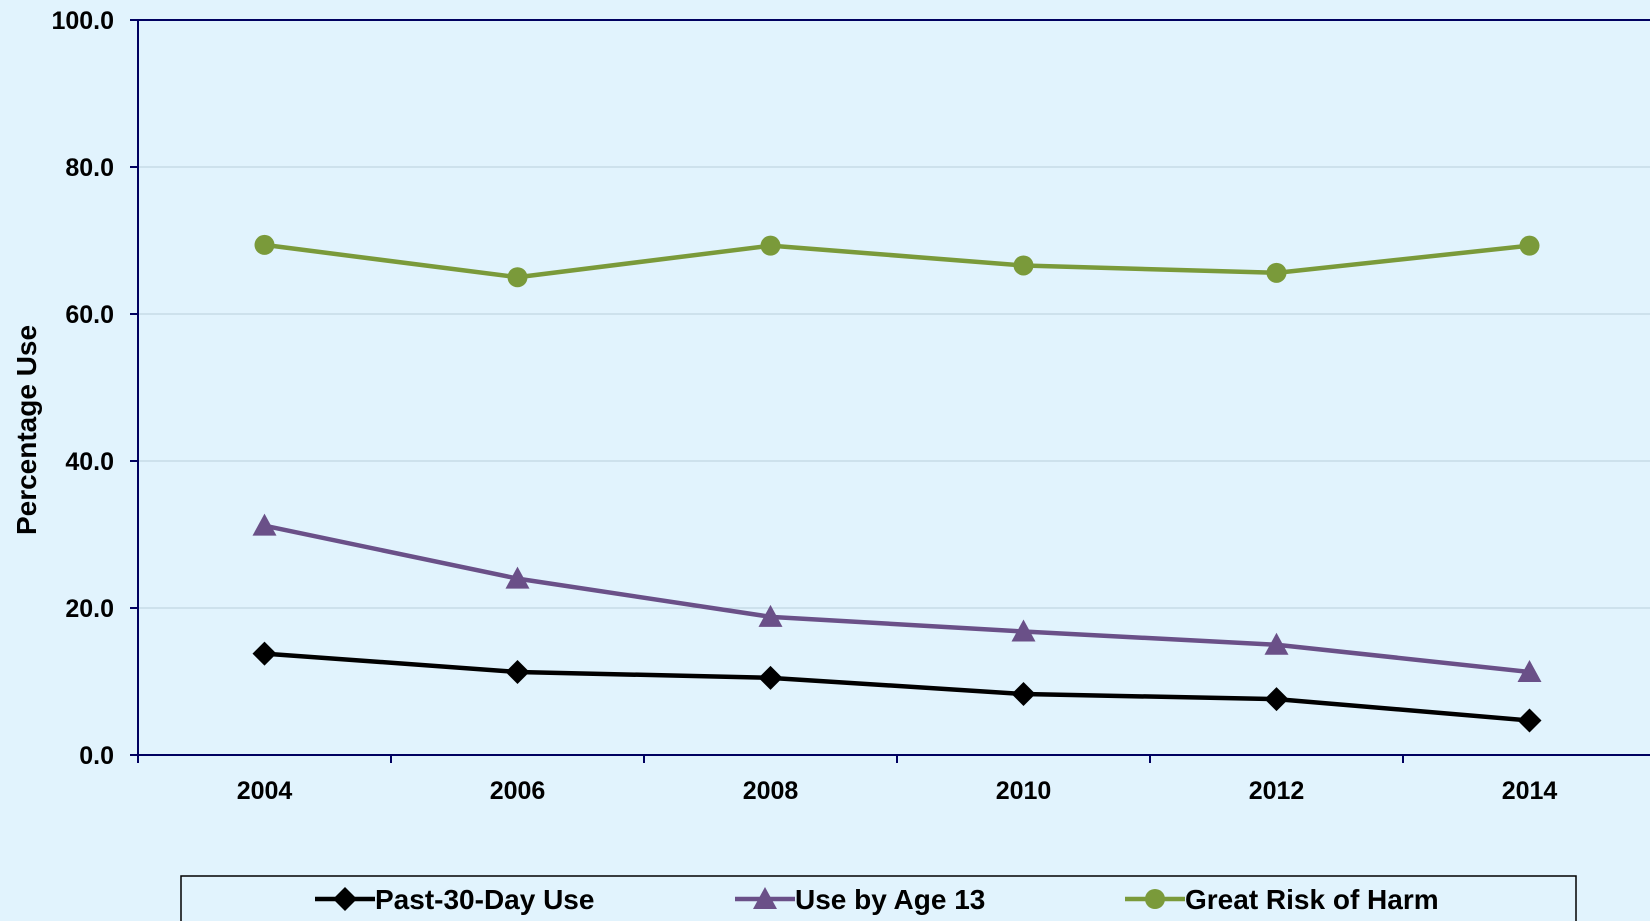  I want to click on y-tick-label: 60.0, so click(89, 315).